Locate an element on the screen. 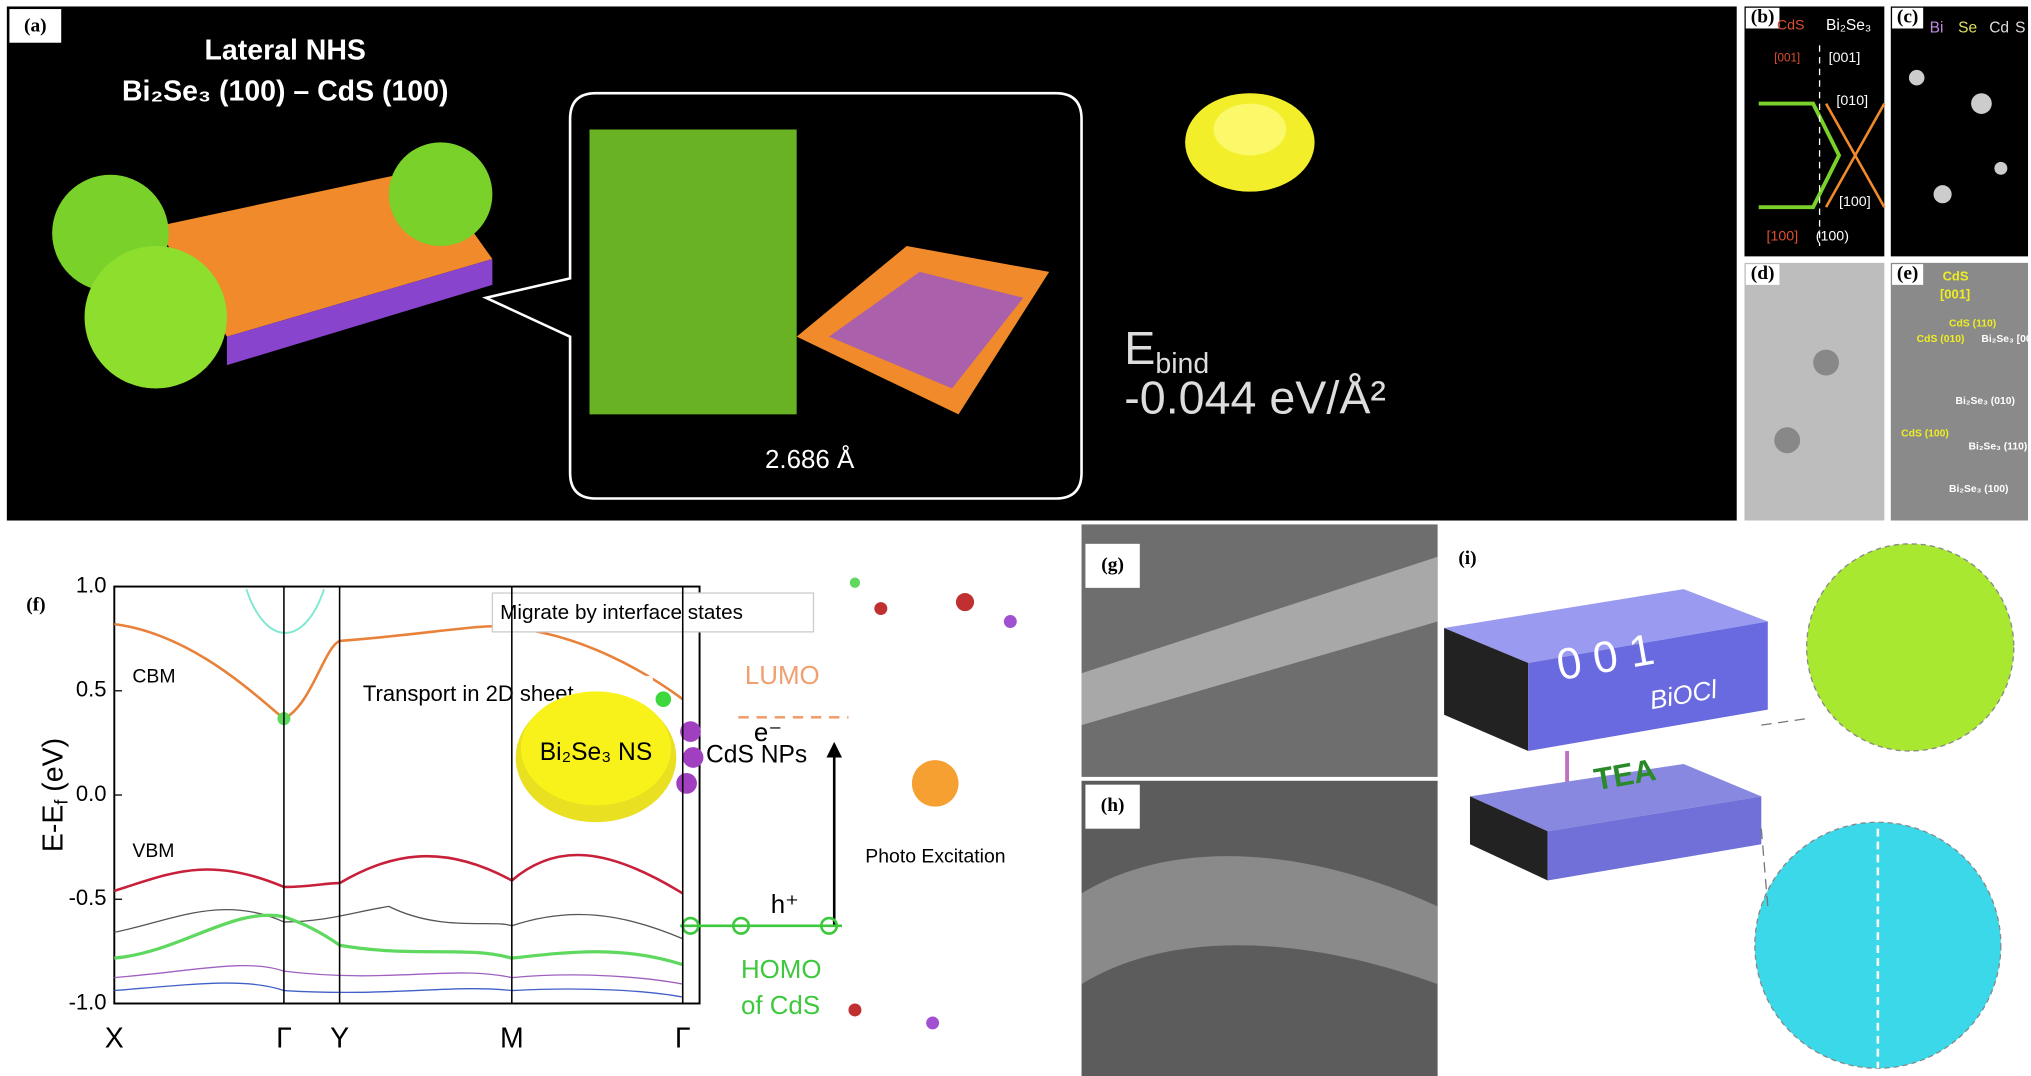 This screenshot has width=2031, height=1076. panel-label: (d) is located at coordinates (1763, 273).